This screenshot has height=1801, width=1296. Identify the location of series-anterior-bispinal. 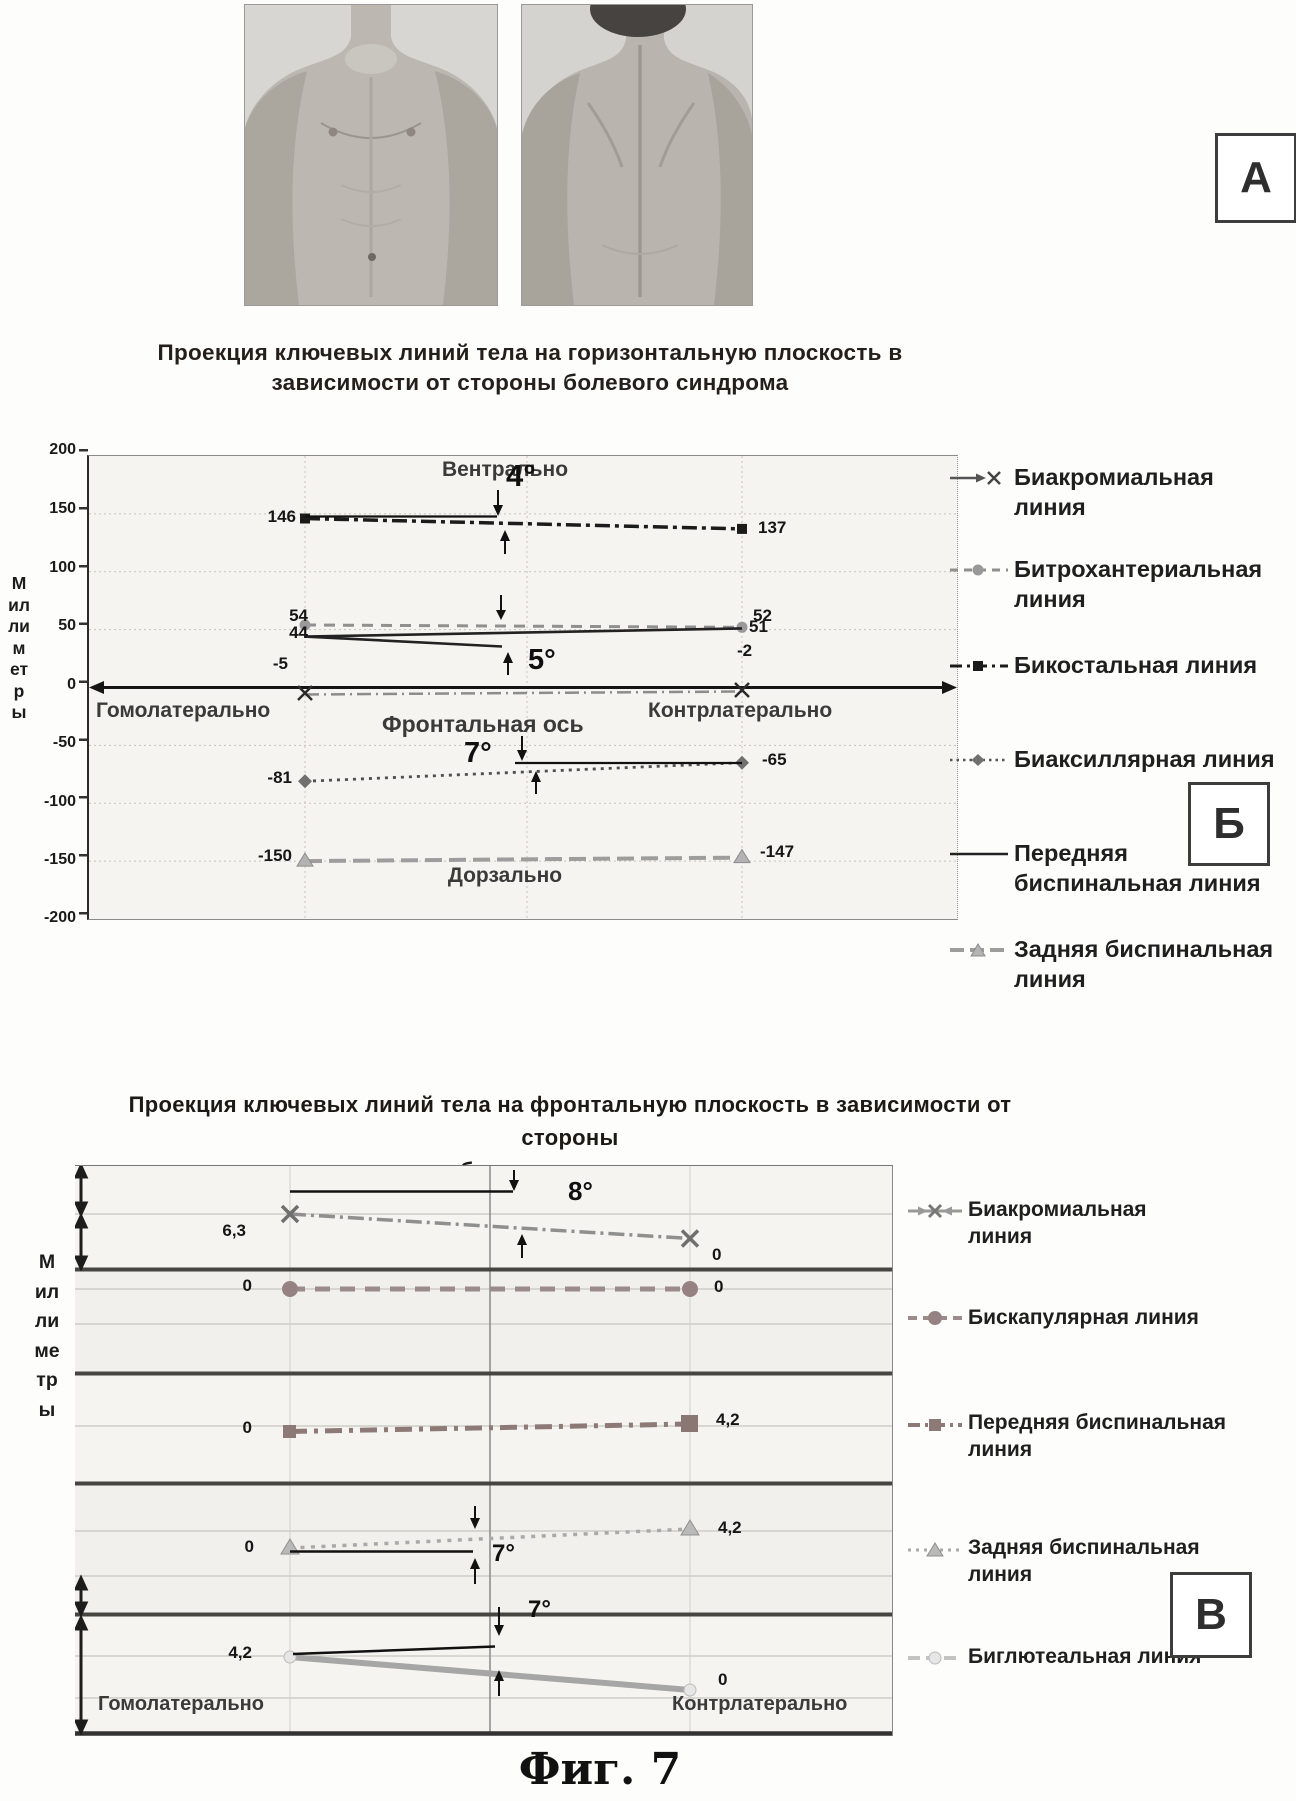
(523, 635).